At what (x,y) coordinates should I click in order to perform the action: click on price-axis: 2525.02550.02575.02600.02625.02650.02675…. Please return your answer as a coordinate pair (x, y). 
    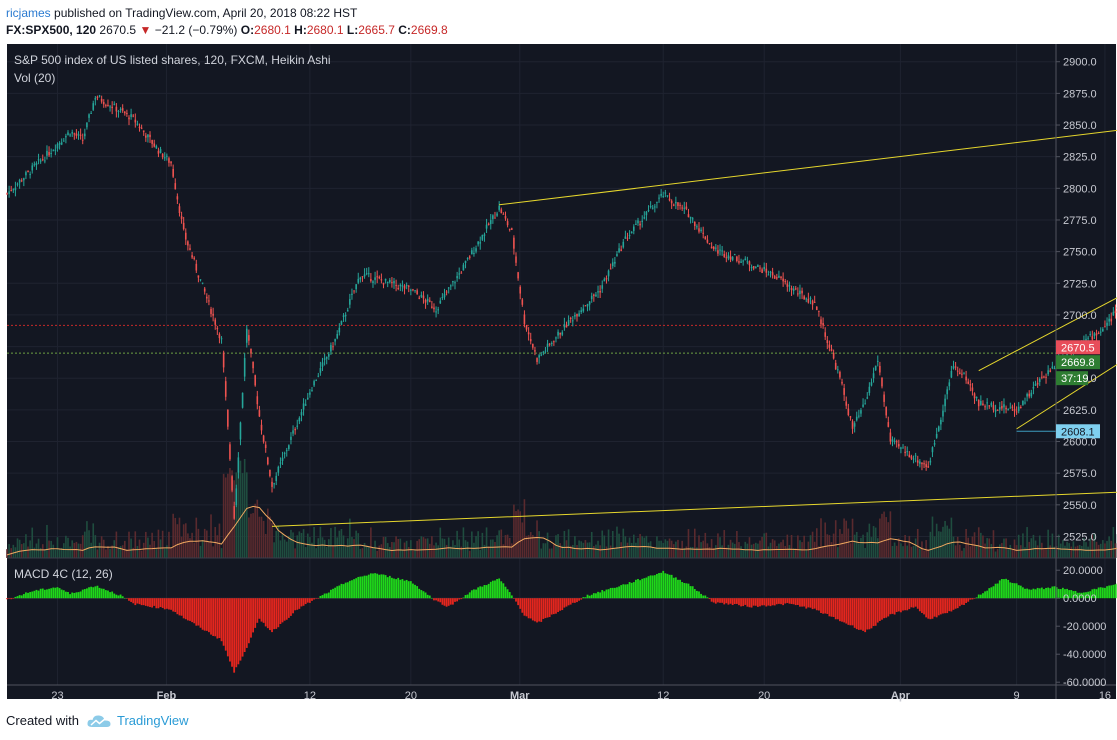
    Looking at the image, I should click on (1076, 300).